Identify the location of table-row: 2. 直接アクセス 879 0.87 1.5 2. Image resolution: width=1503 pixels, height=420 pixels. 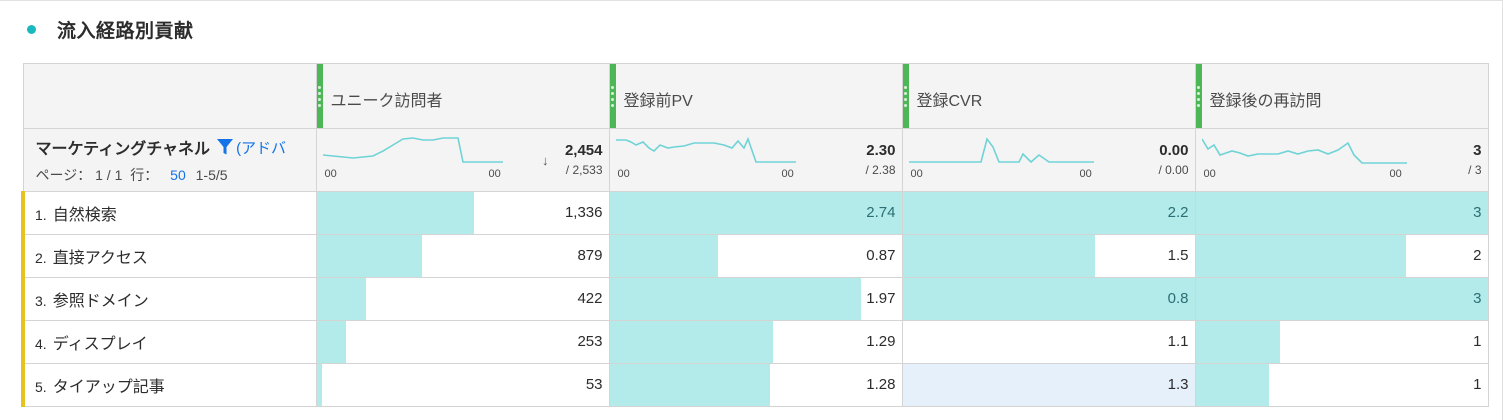
(755, 256).